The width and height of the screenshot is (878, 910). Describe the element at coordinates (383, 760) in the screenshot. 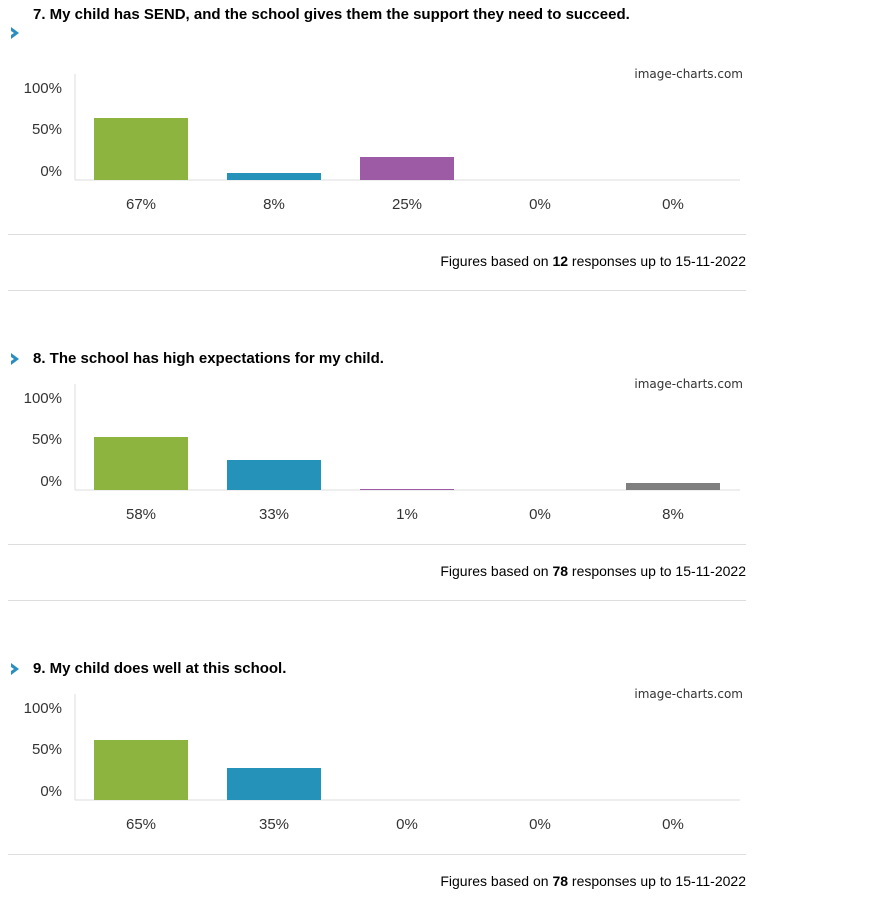

I see `bar-chart: 100% 50% 0% image-charts.com 65% 35% 0% 0% 0%` at that location.